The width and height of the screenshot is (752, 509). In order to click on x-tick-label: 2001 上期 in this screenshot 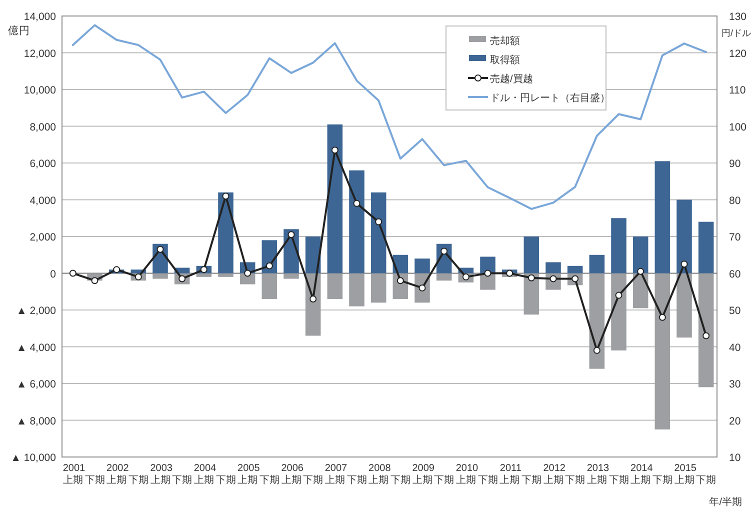, I will do `click(74, 474)`.